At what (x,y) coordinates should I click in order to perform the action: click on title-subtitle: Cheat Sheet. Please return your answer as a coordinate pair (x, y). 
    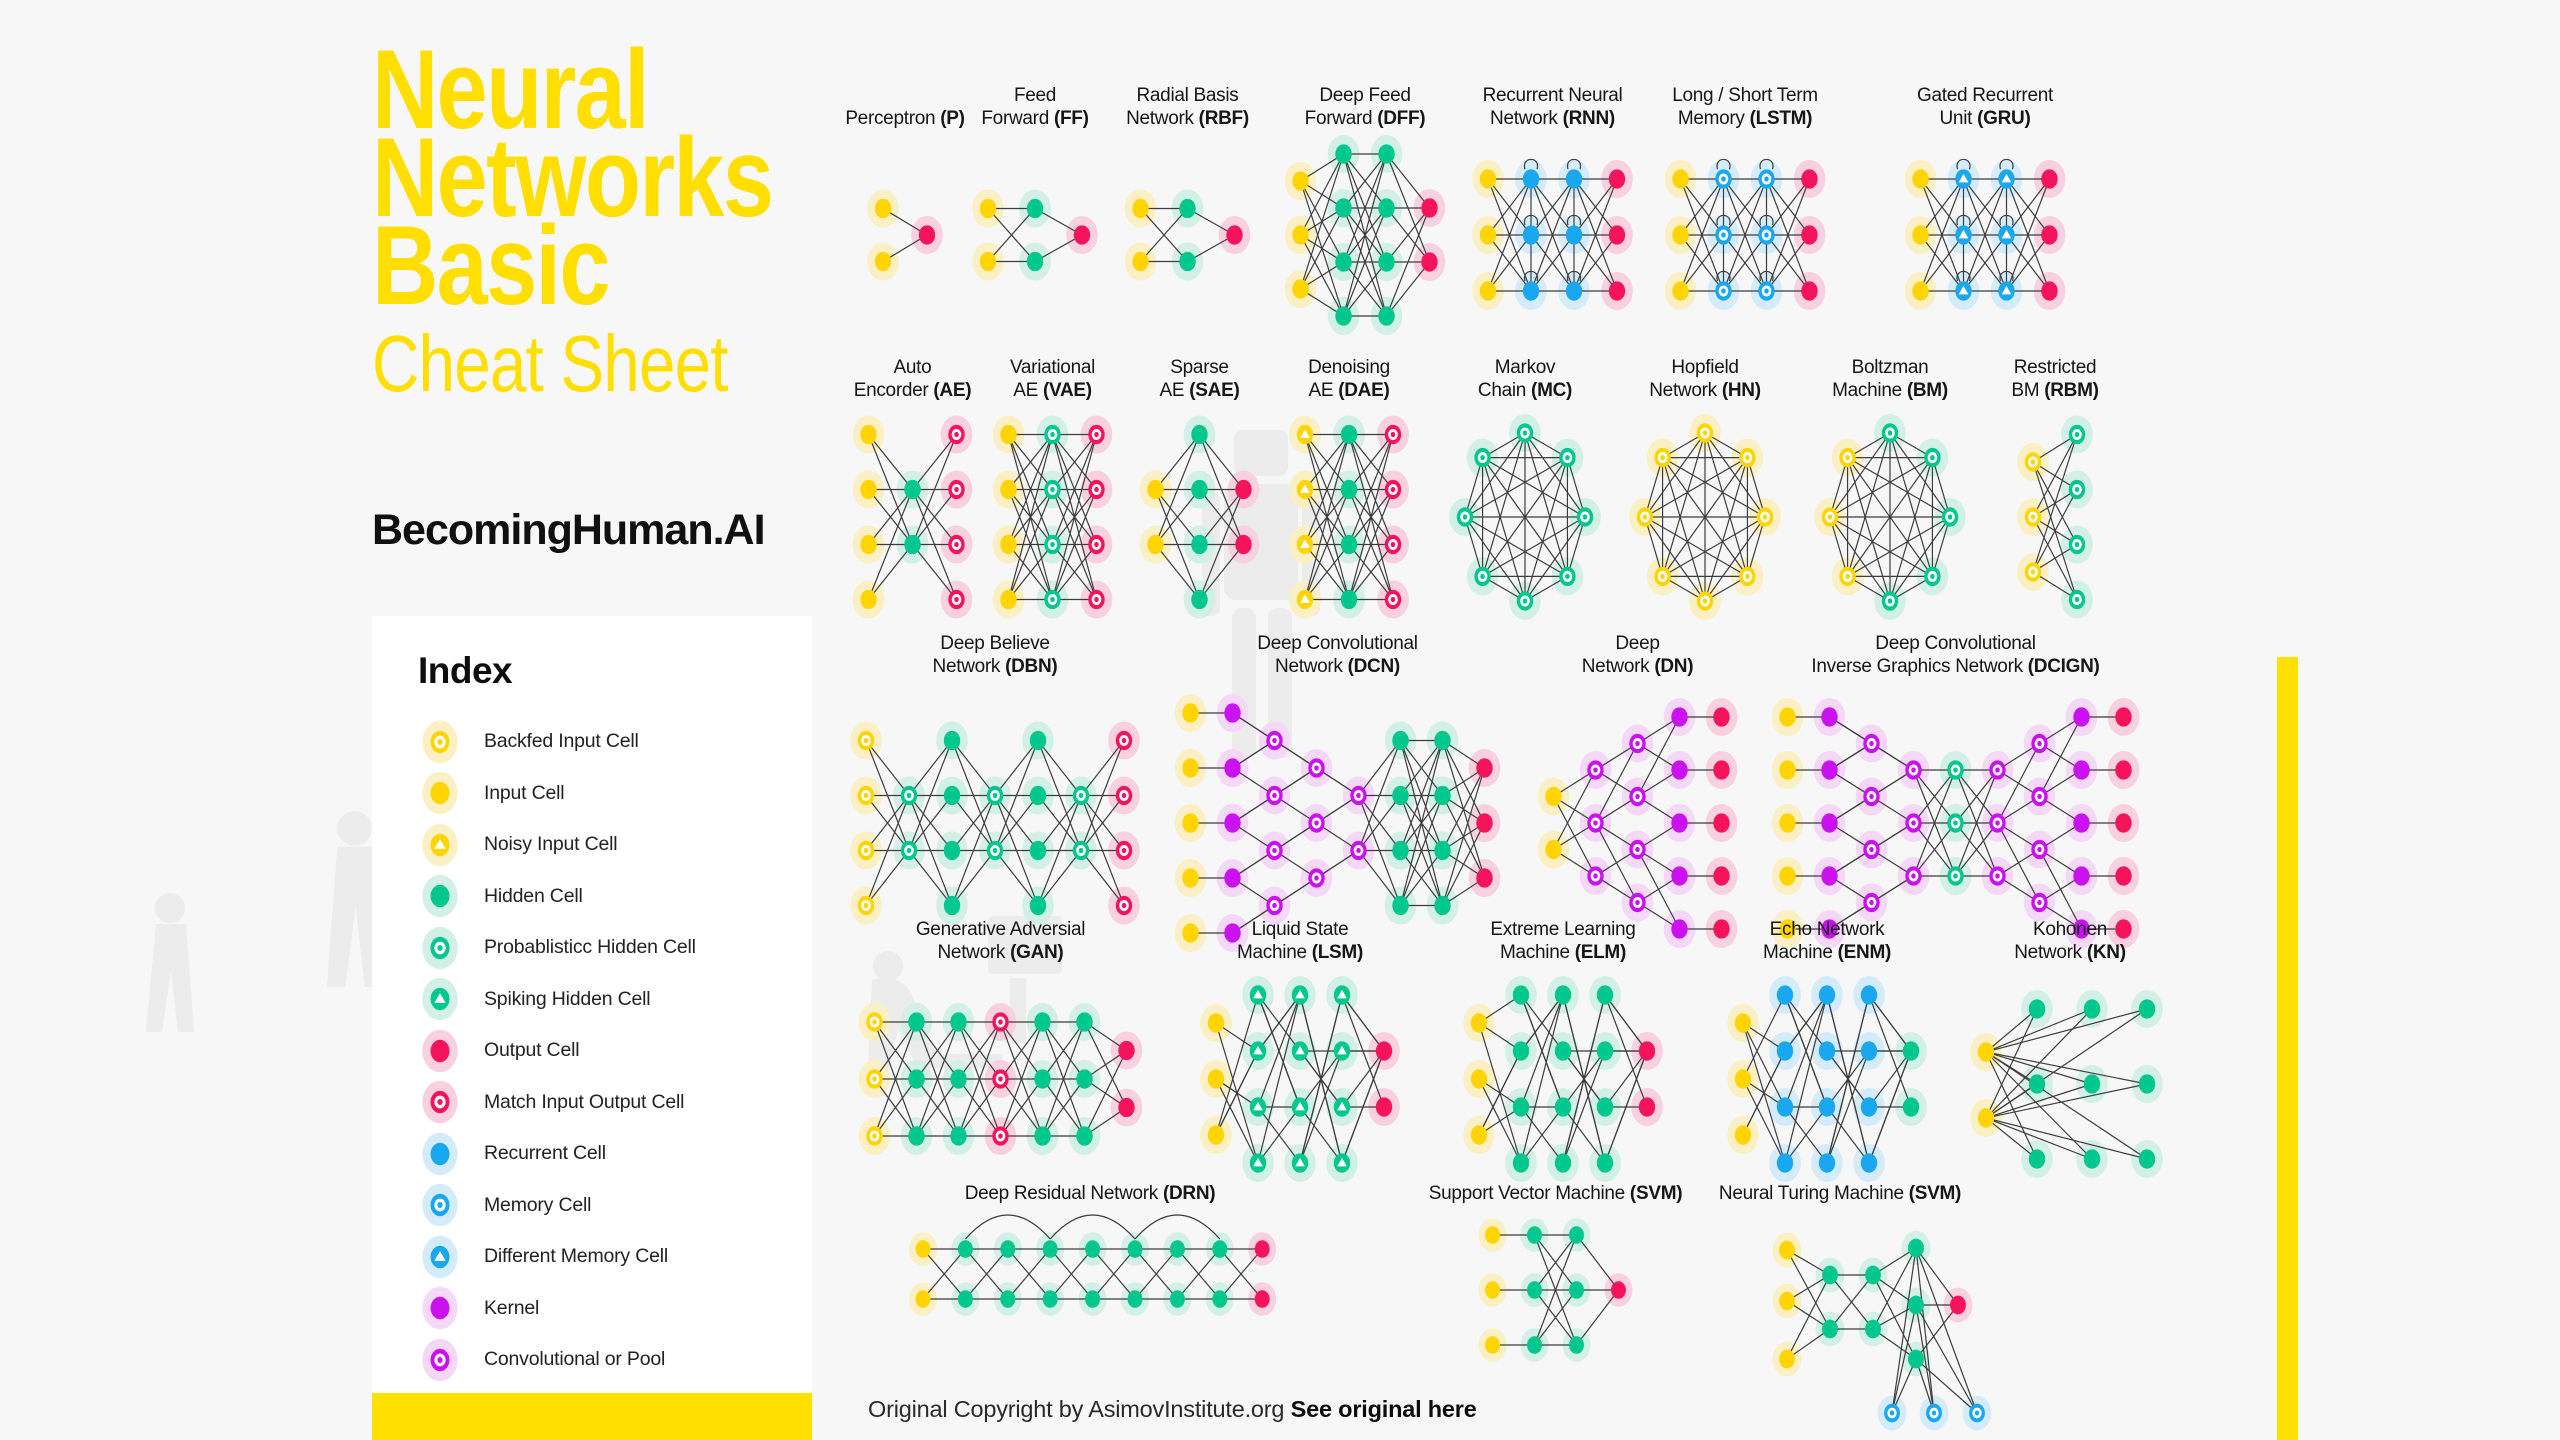
    Looking at the image, I should click on (550, 363).